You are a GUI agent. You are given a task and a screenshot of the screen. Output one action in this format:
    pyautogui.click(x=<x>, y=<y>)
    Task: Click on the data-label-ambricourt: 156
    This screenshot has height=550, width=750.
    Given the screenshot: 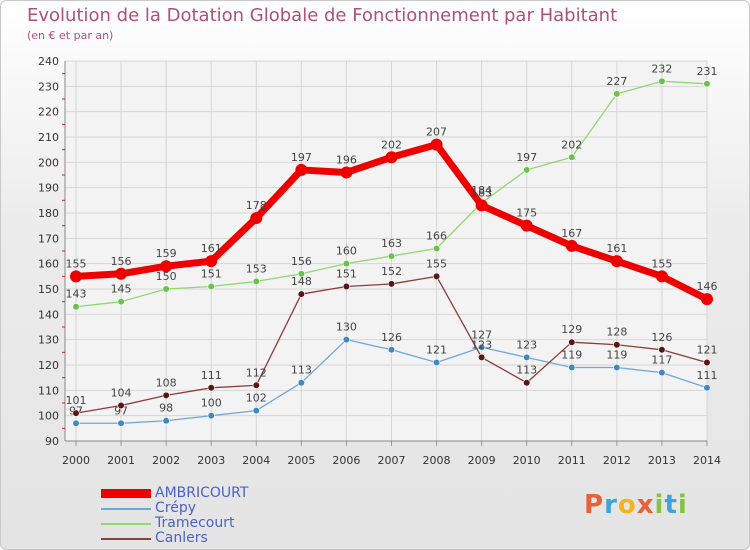 What is the action you would take?
    pyautogui.click(x=121, y=261)
    